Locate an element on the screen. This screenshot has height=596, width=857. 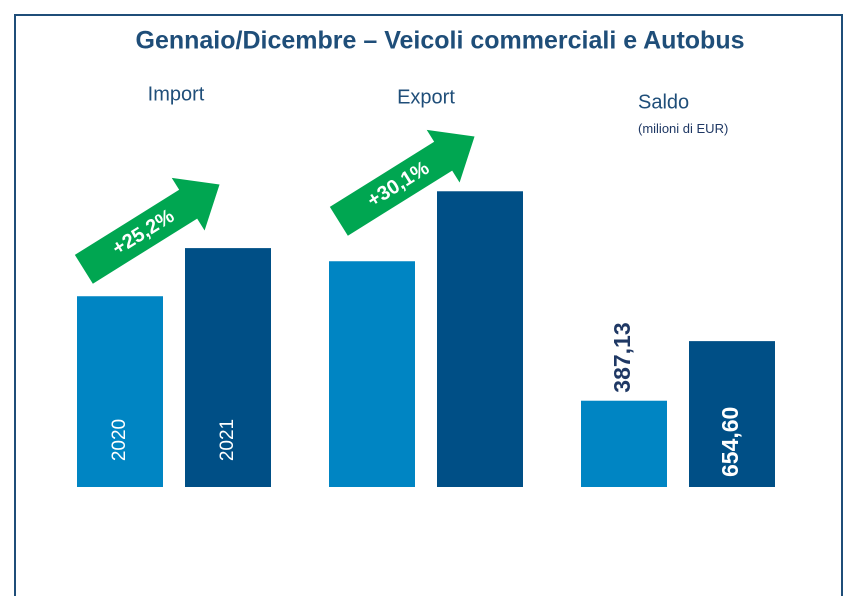
category-label: Export is located at coordinates (426, 97).